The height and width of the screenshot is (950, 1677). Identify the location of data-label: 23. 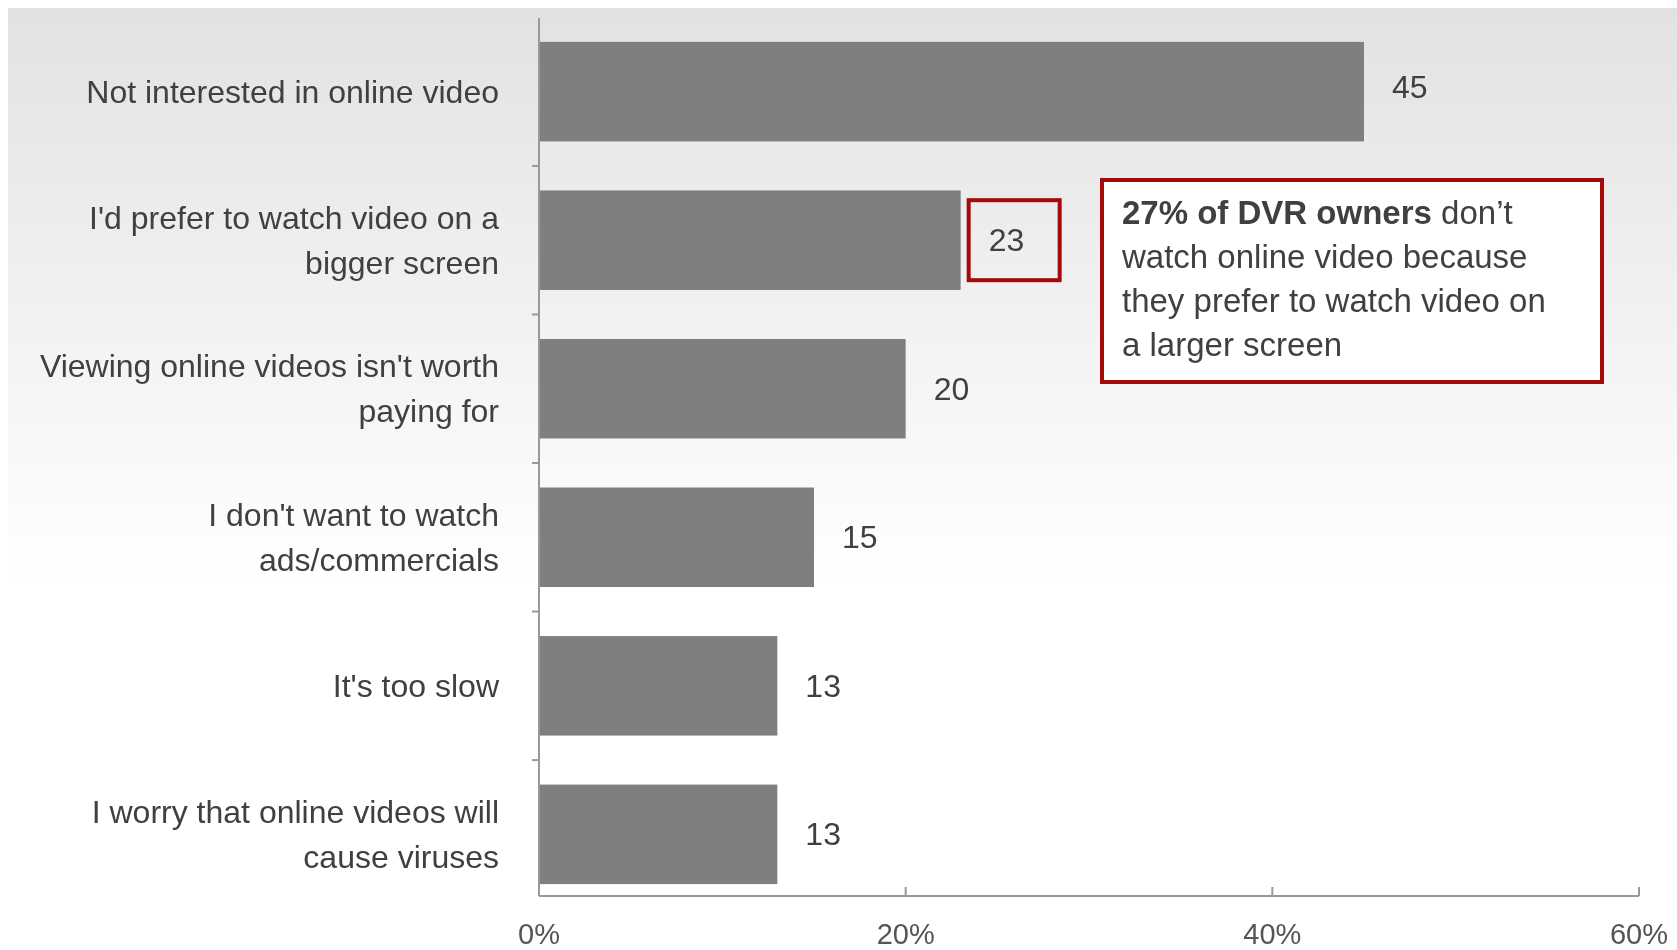
(1006, 240).